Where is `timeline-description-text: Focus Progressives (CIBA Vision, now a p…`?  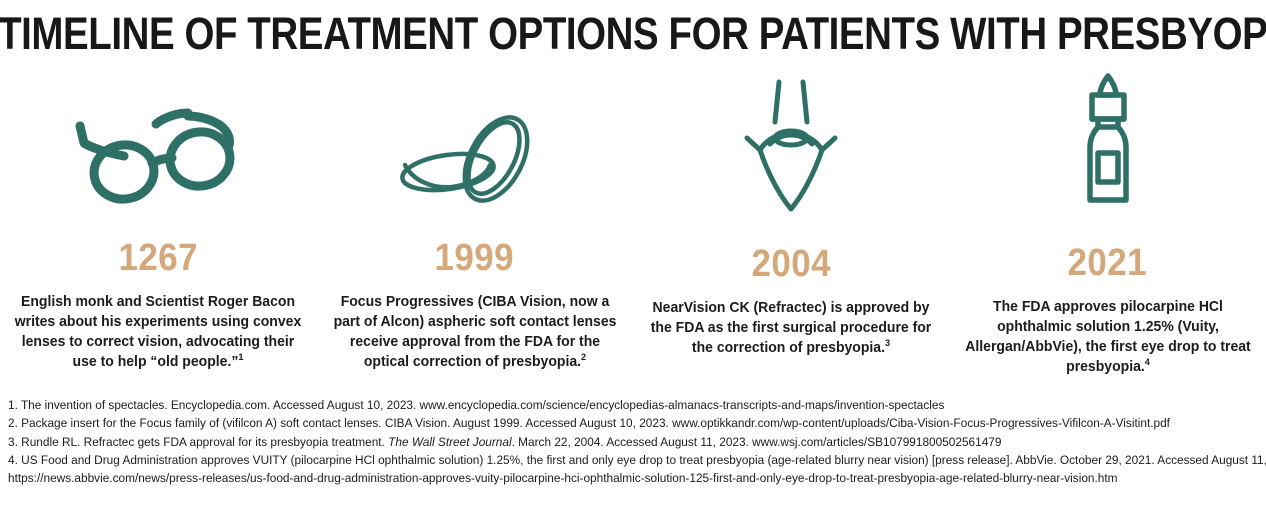
timeline-description-text: Focus Progressives (CIBA Vision, now a p… is located at coordinates (475, 332).